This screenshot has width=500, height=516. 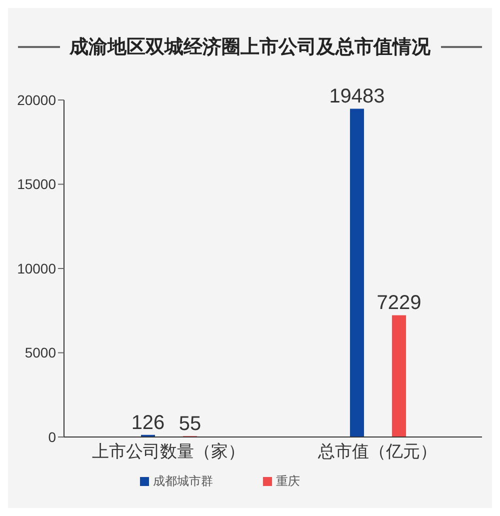 I want to click on y-tick-label: 15000, so click(x=36, y=184).